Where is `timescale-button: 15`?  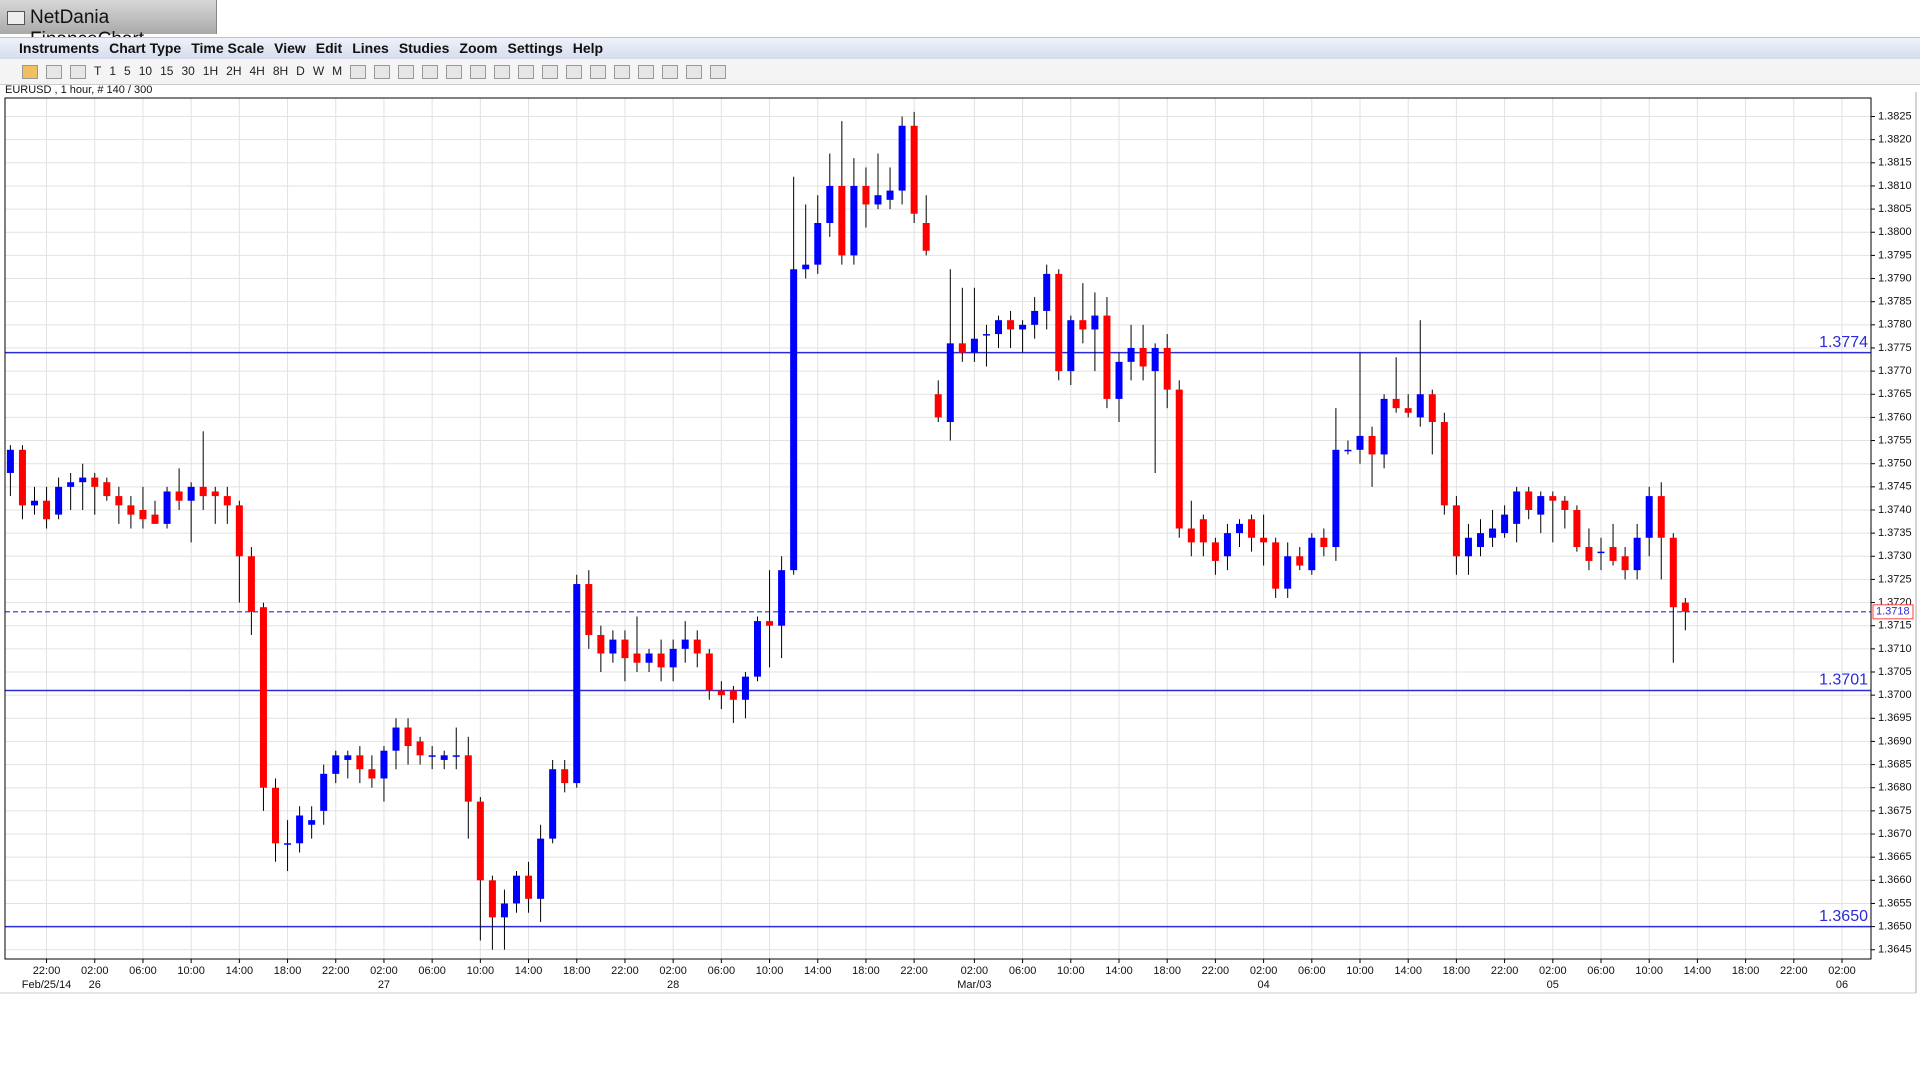 timescale-button: 15 is located at coordinates (167, 71).